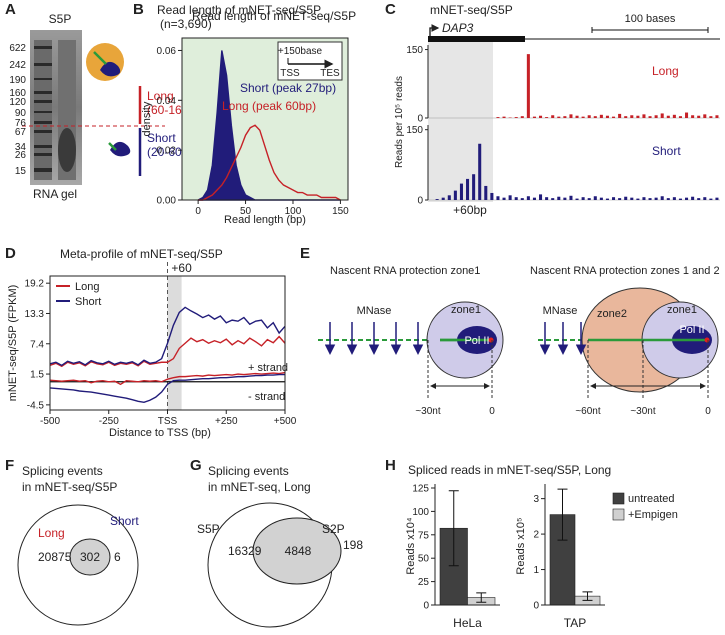  Describe the element at coordinates (492, 411) in the screenshot. I see `distance-label: 0` at that location.